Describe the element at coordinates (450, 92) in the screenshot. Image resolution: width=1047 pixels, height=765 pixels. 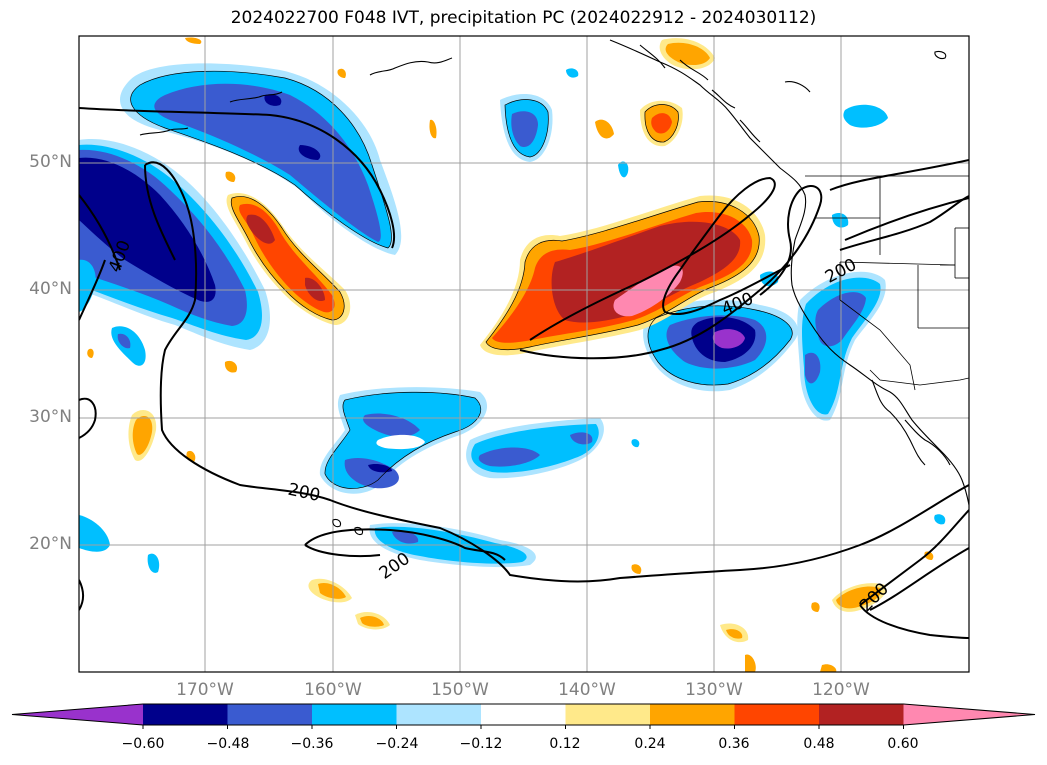
I see `positive-pc-region-north` at that location.